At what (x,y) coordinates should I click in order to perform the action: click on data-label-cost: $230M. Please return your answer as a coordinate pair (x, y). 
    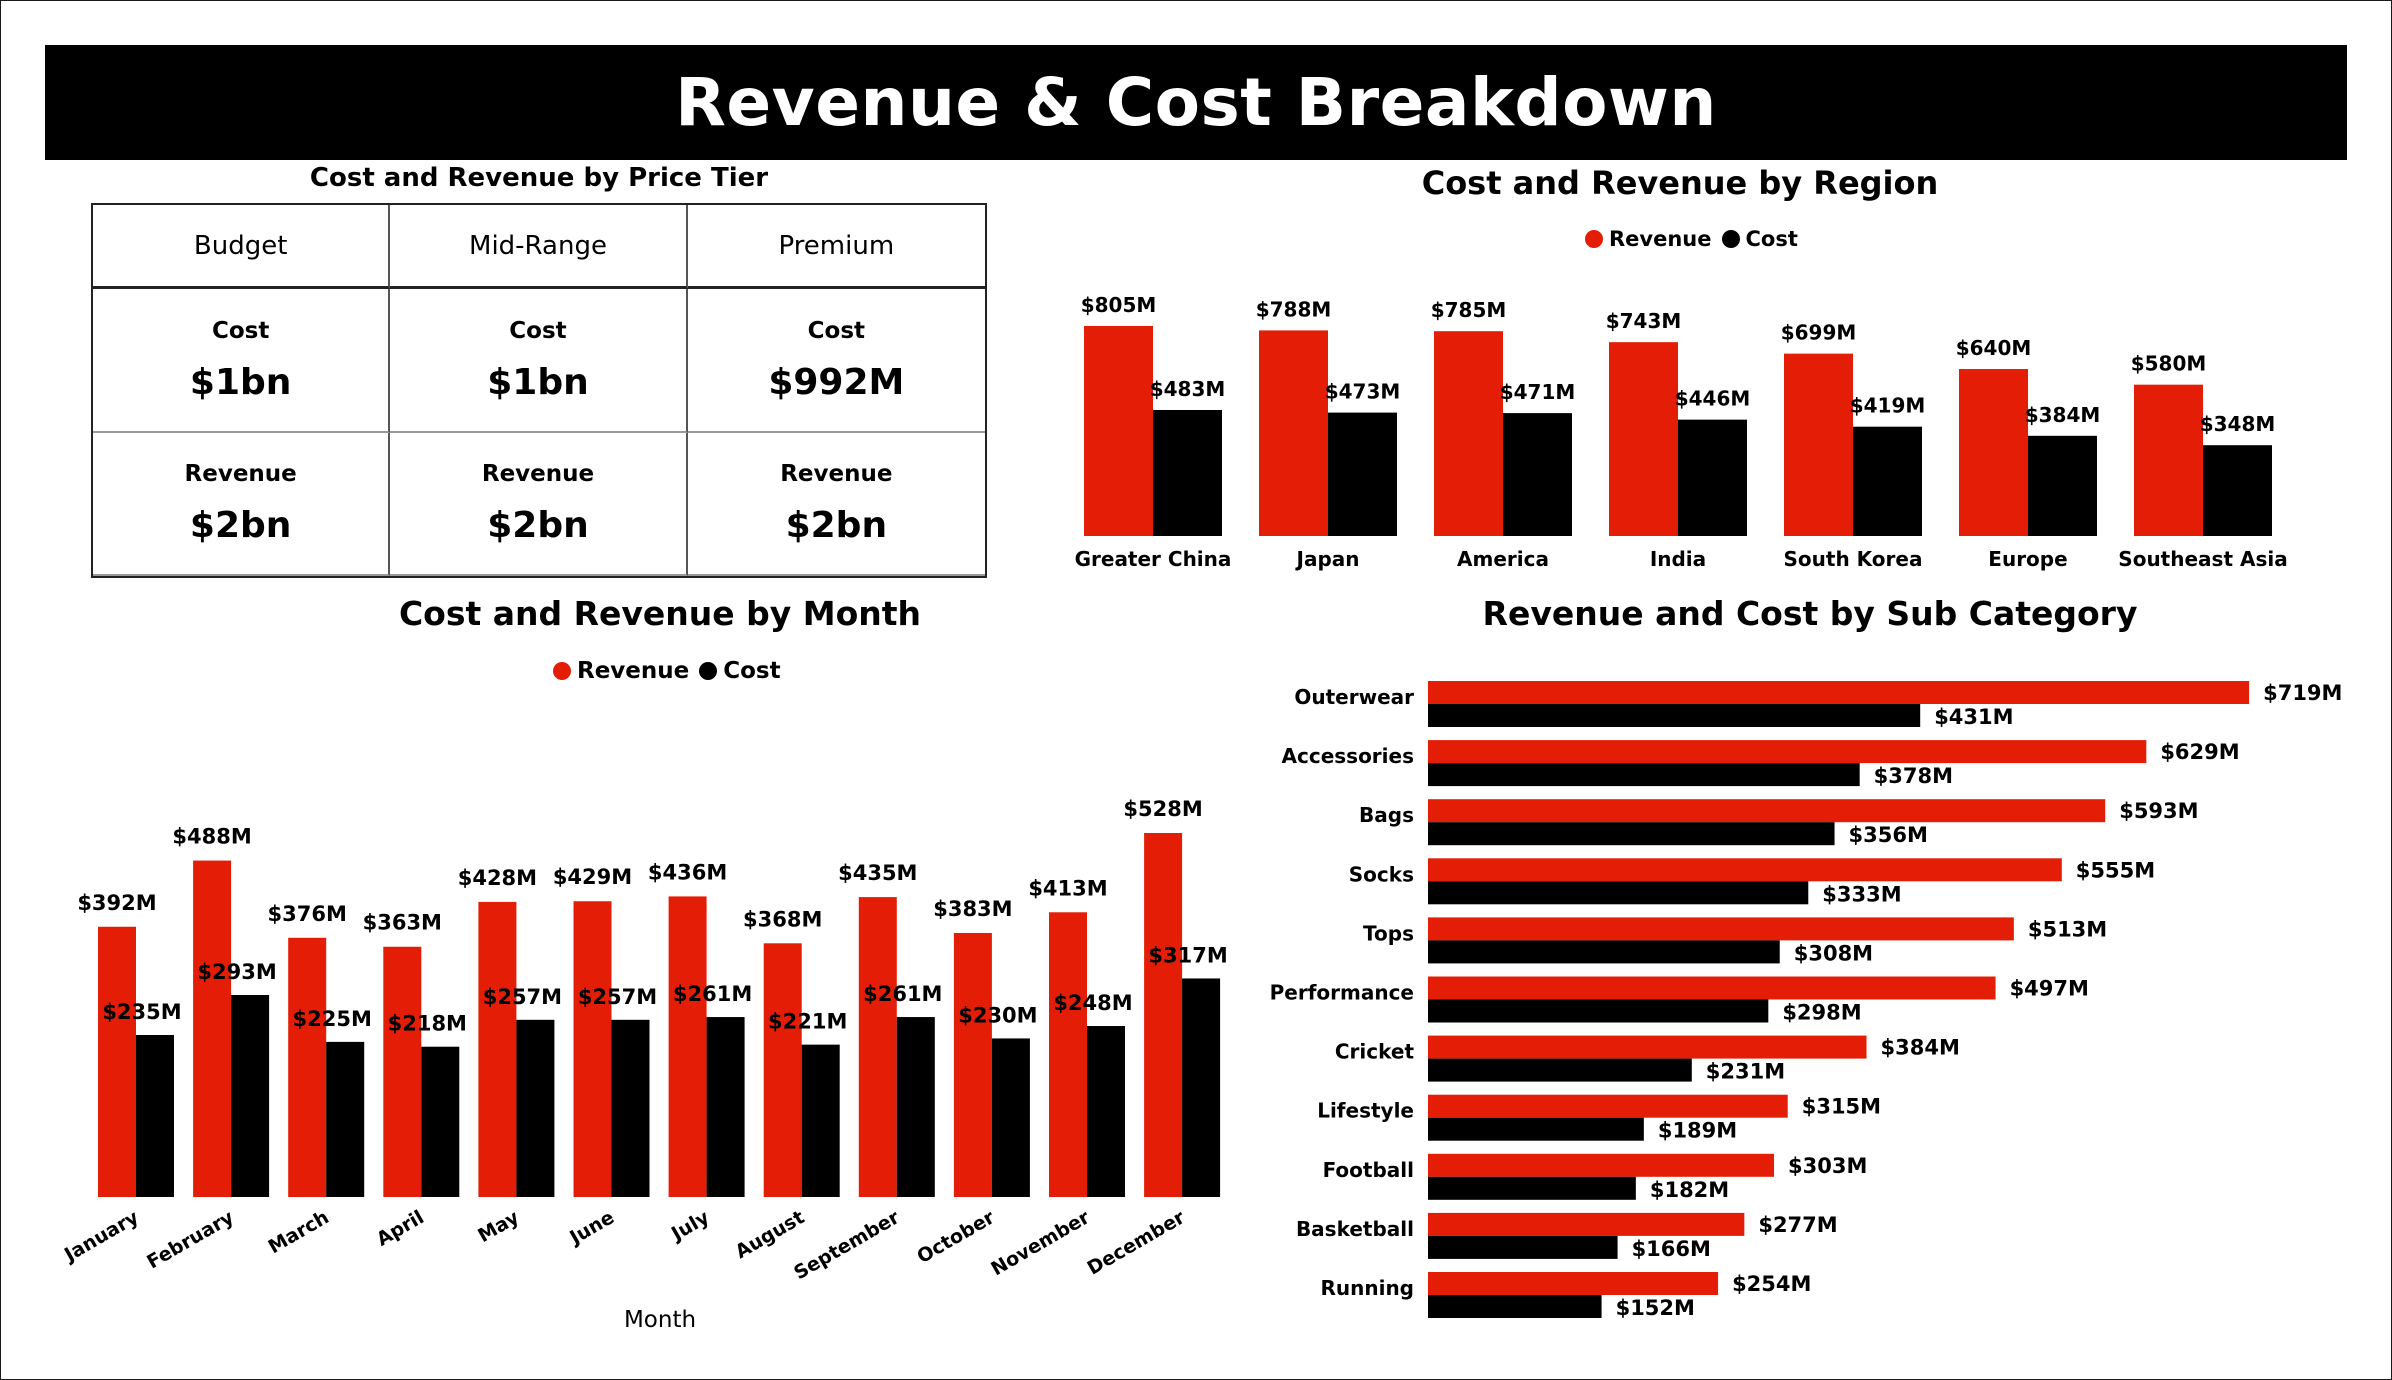
    Looking at the image, I should click on (997, 1015).